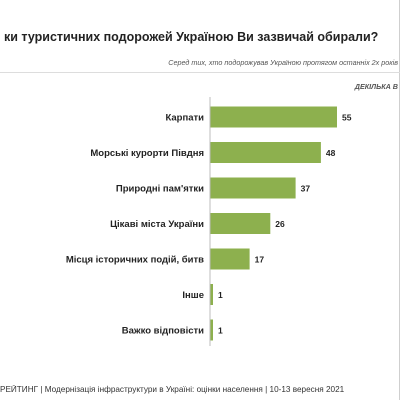 Image resolution: width=400 pixels, height=400 pixels. What do you see at coordinates (193, 295) in the screenshot?
I see `category-label: Інше` at bounding box center [193, 295].